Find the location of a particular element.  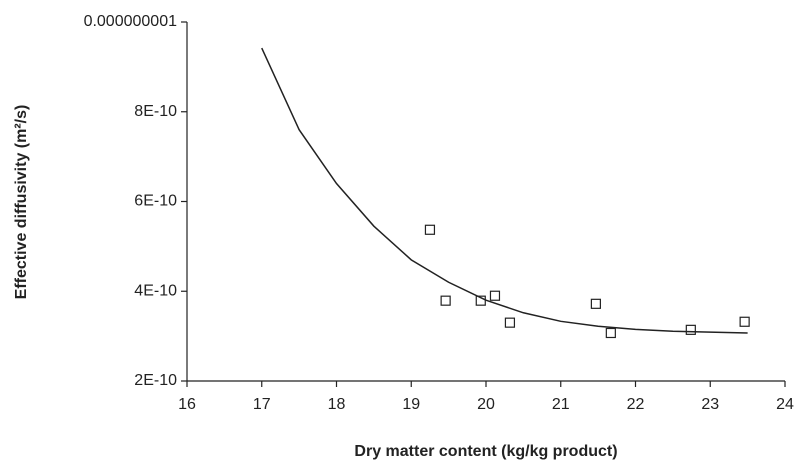

y-tick-label: 8E-10 is located at coordinates (155, 111).